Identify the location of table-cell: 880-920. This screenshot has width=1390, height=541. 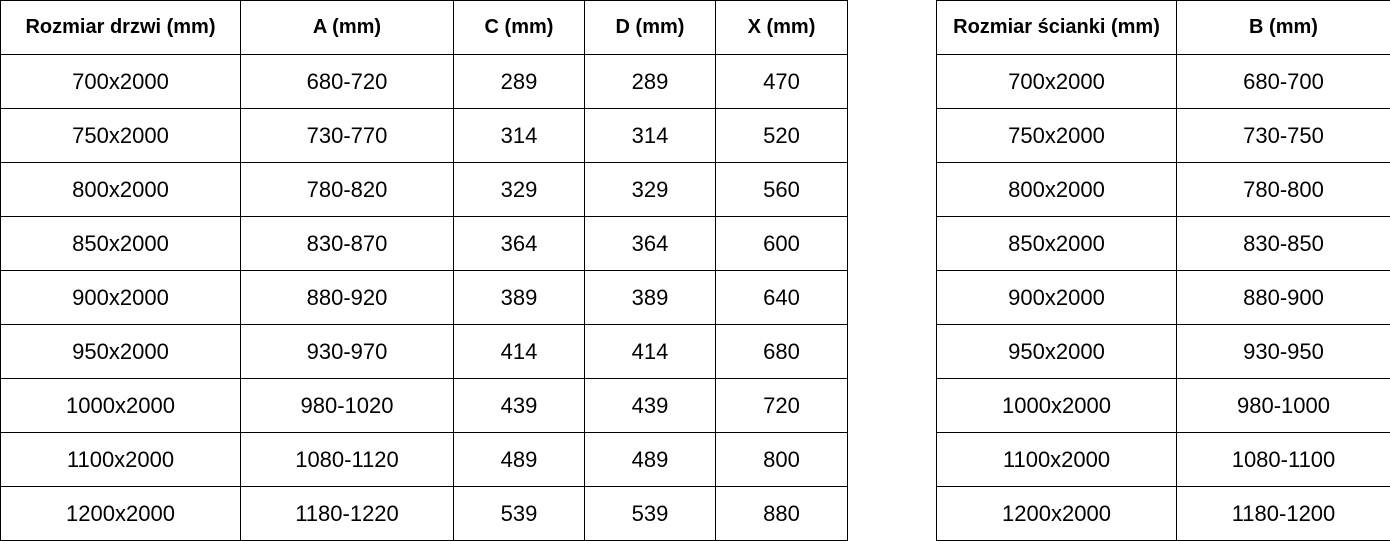
(347, 297).